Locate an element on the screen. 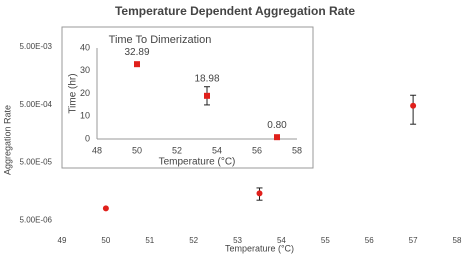 Image resolution: width=471 pixels, height=257 pixels. x-tick-label: 51 is located at coordinates (149, 240).